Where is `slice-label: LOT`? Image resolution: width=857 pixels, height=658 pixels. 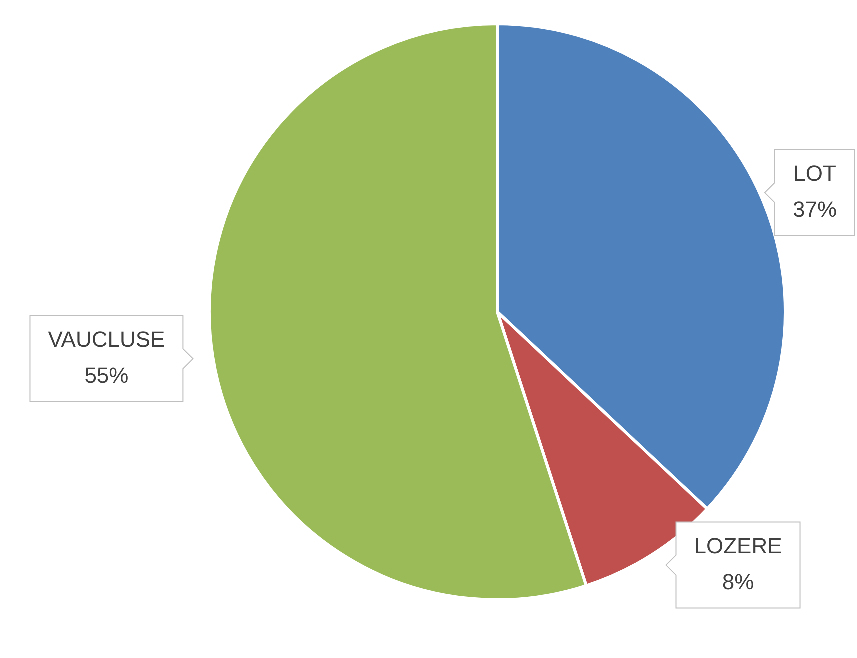 slice-label: LOT is located at coordinates (815, 173).